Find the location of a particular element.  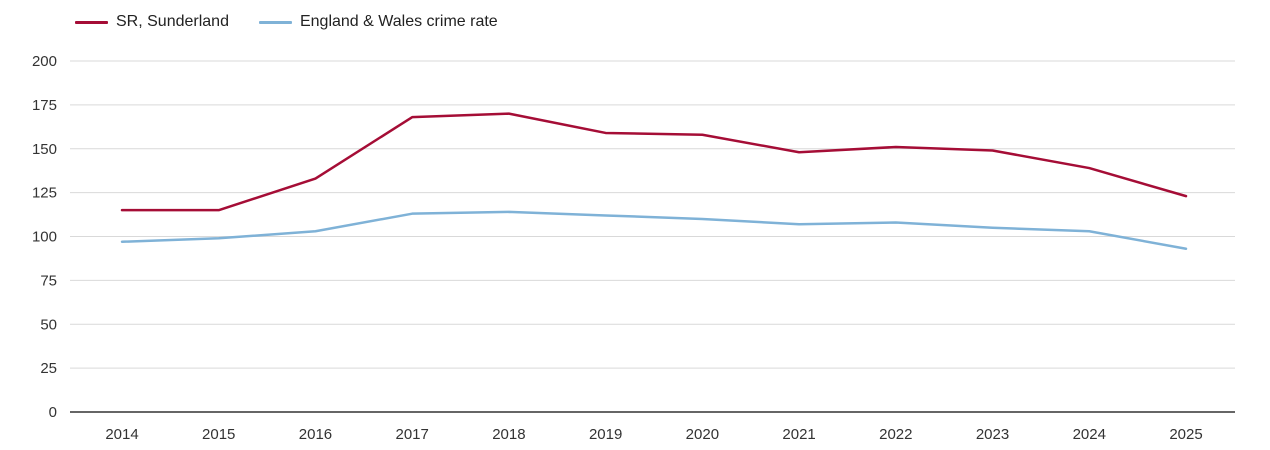

x-tick-label: 2023 is located at coordinates (992, 434).